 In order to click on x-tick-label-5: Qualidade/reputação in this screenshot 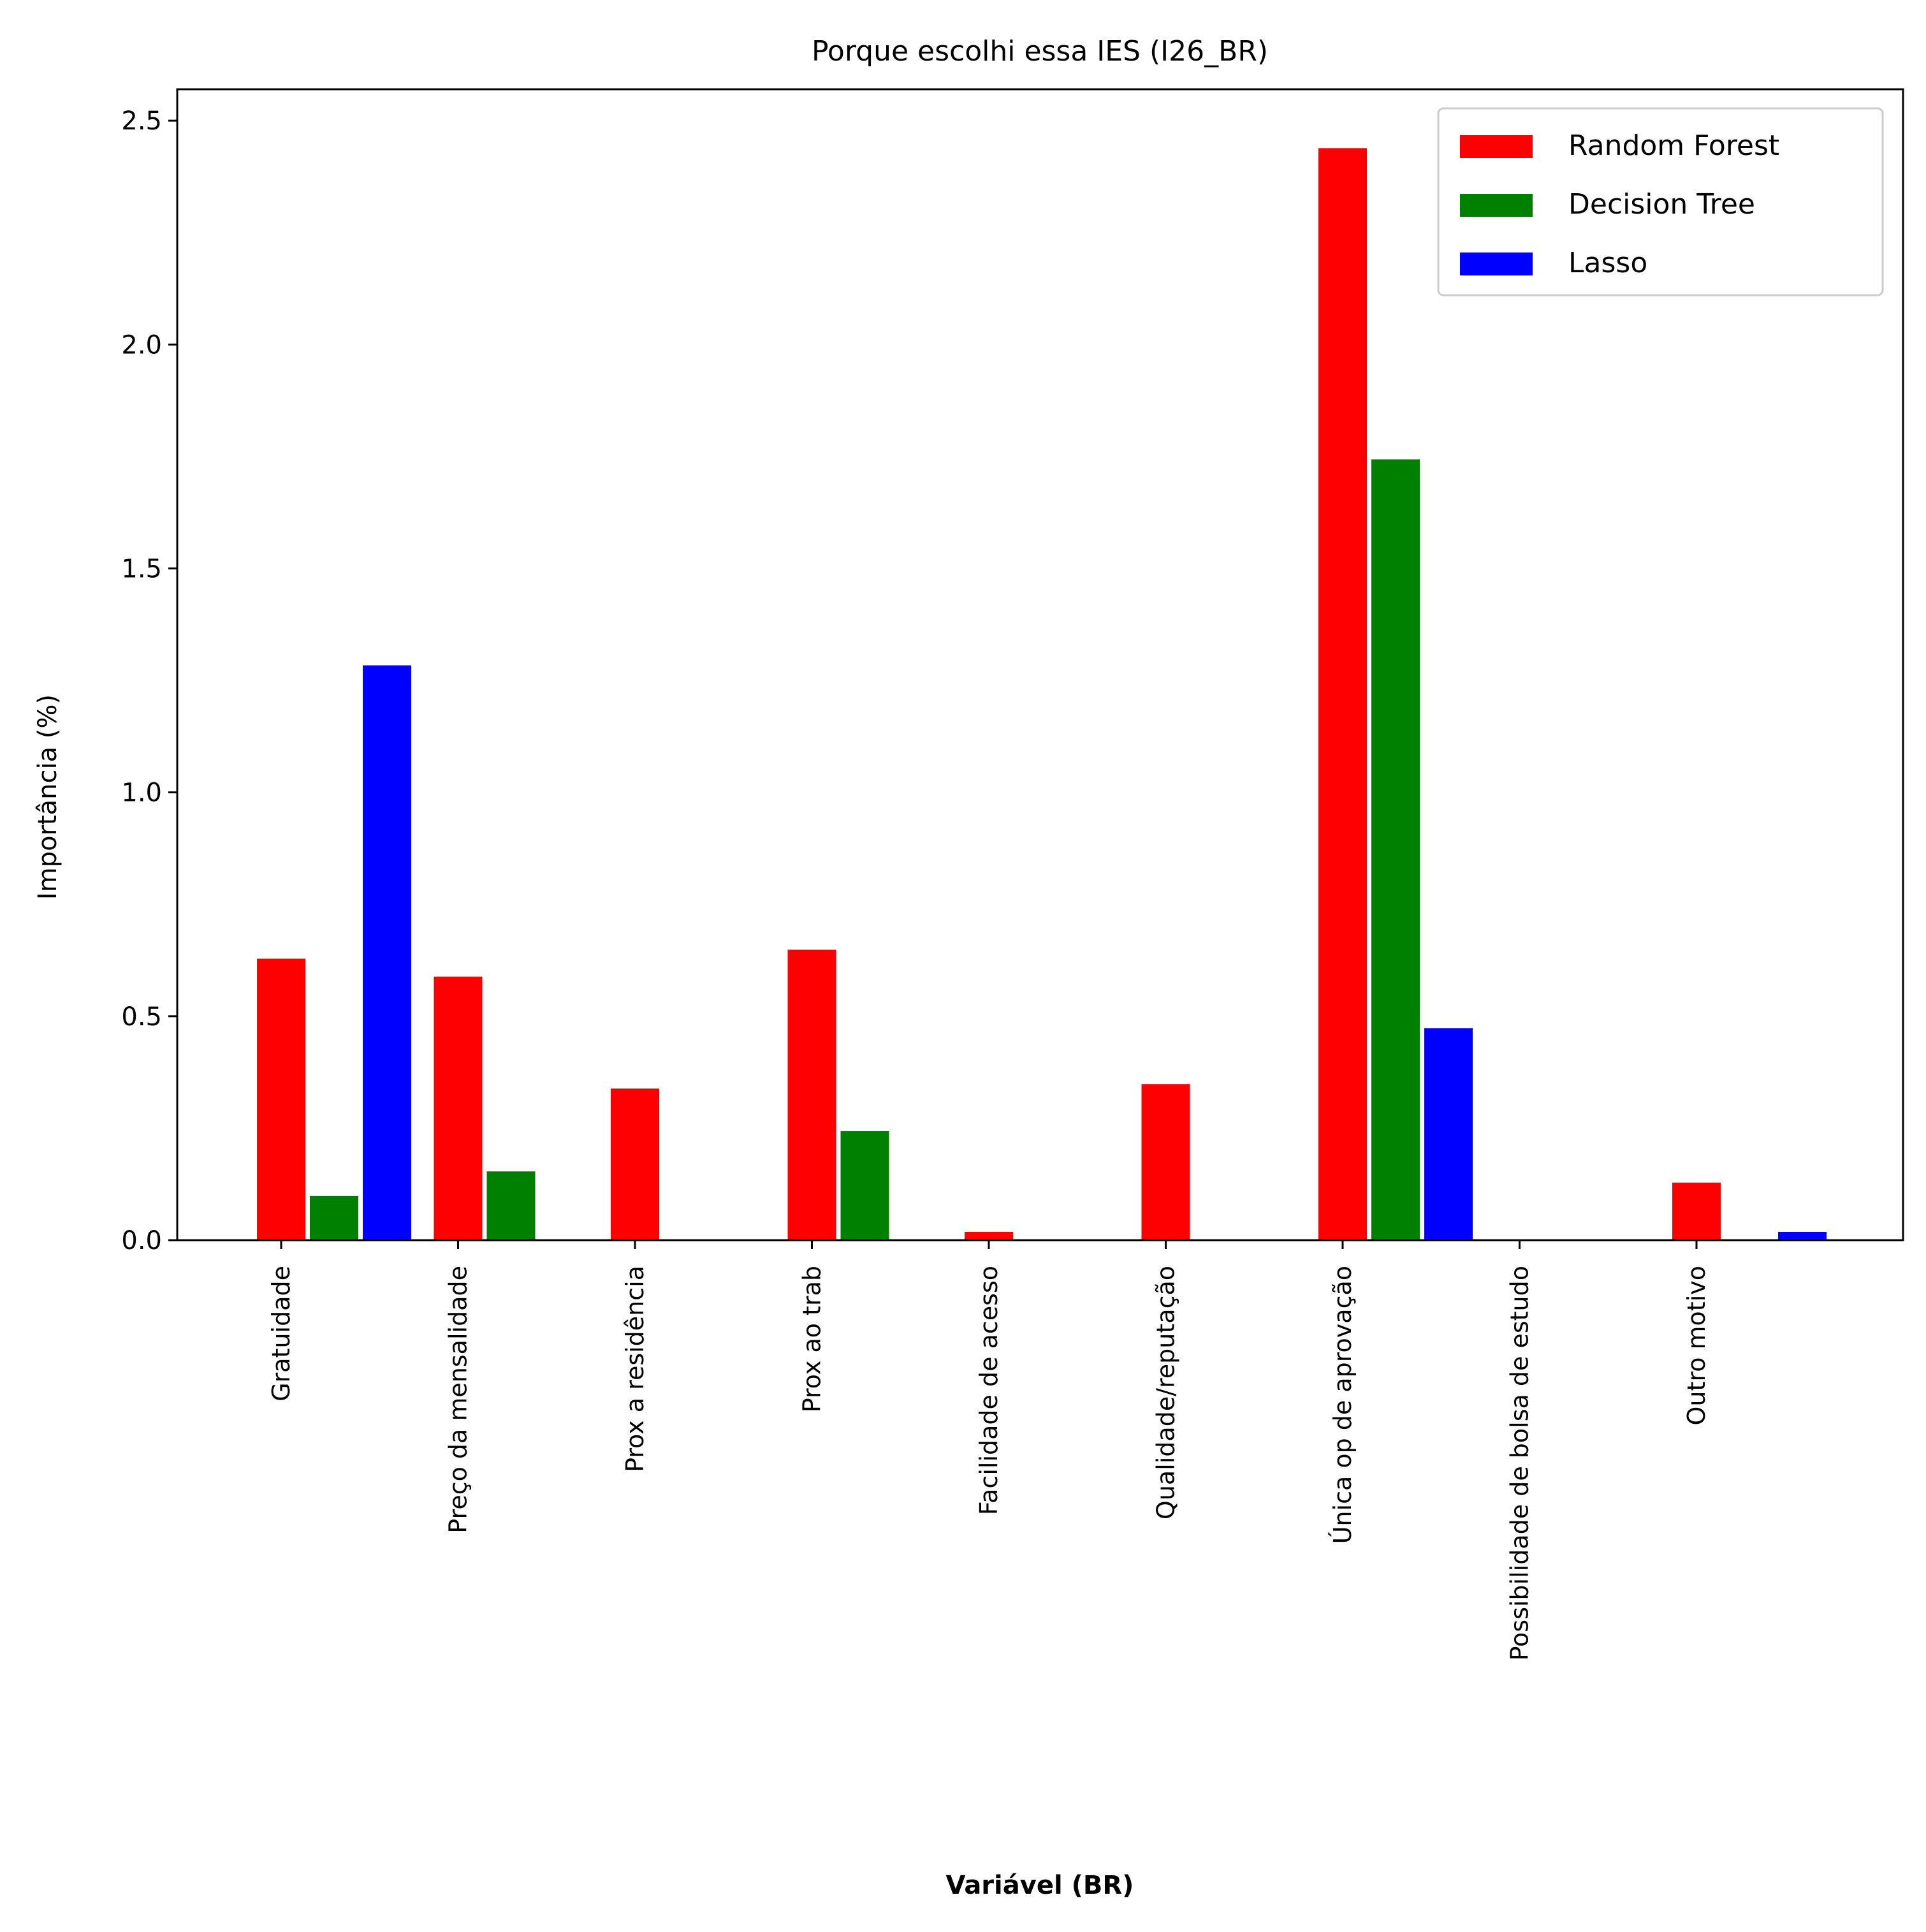, I will do `click(1166, 1392)`.